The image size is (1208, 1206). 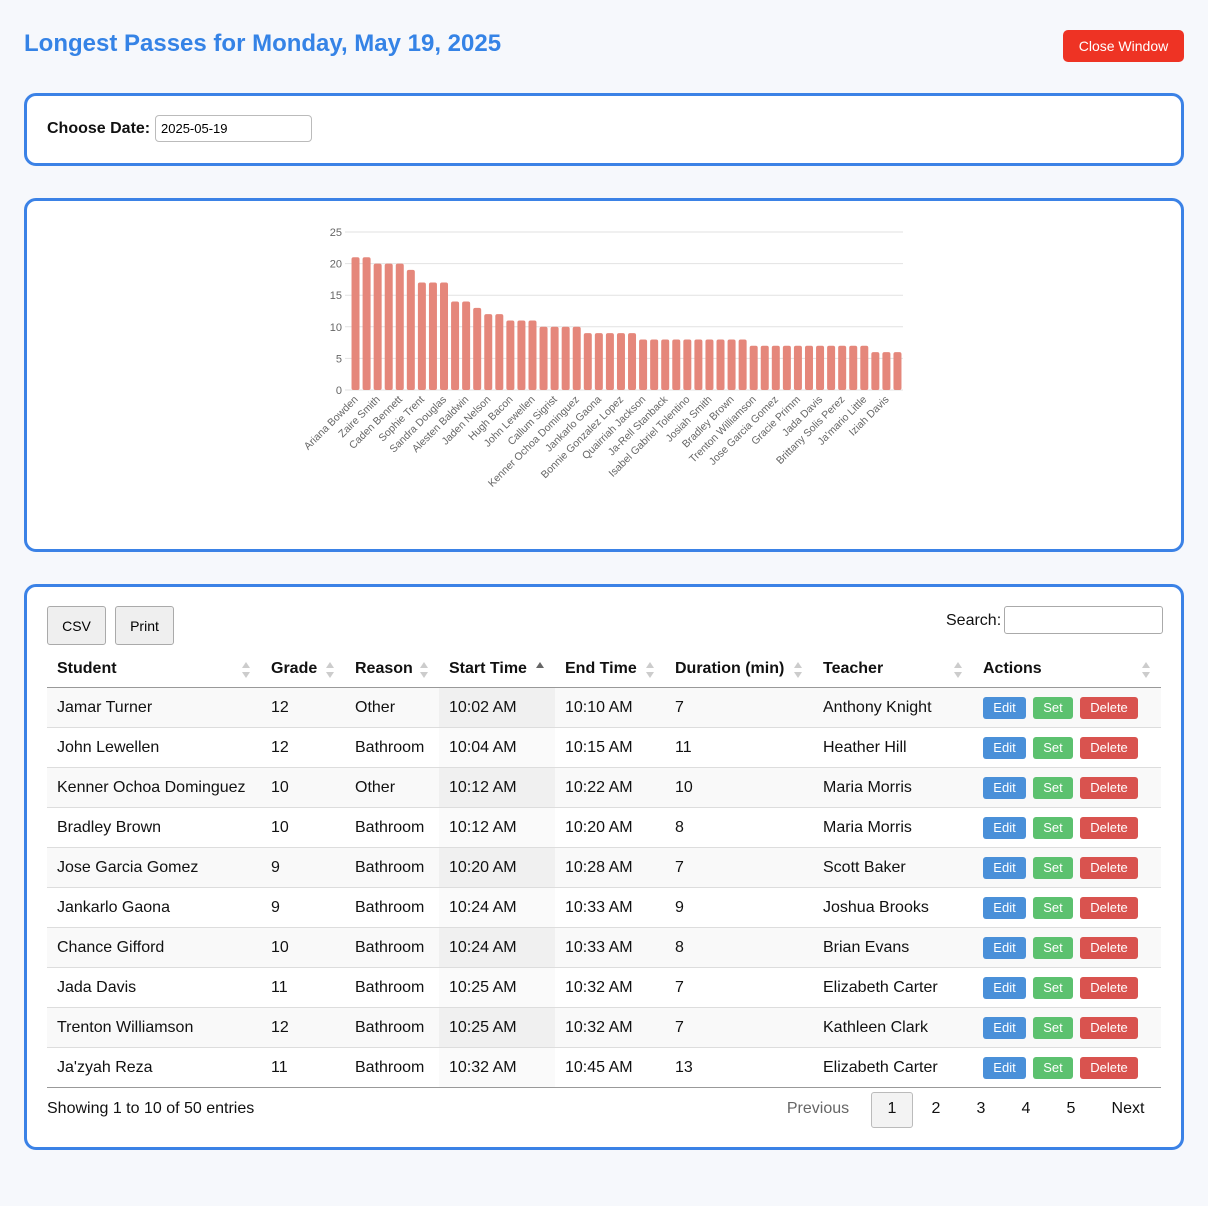 I want to click on csv-button: CSV, so click(x=76, y=625).